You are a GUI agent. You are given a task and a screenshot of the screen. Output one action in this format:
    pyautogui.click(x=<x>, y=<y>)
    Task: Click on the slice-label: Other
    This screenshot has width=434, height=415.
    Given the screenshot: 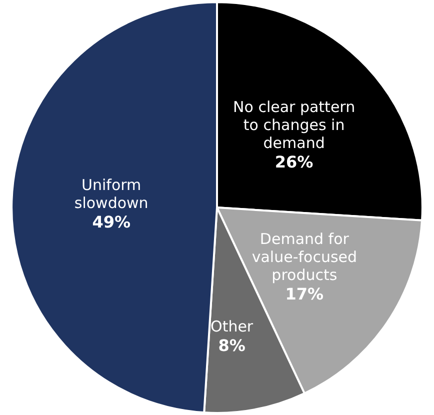 What is the action you would take?
    pyautogui.click(x=232, y=326)
    